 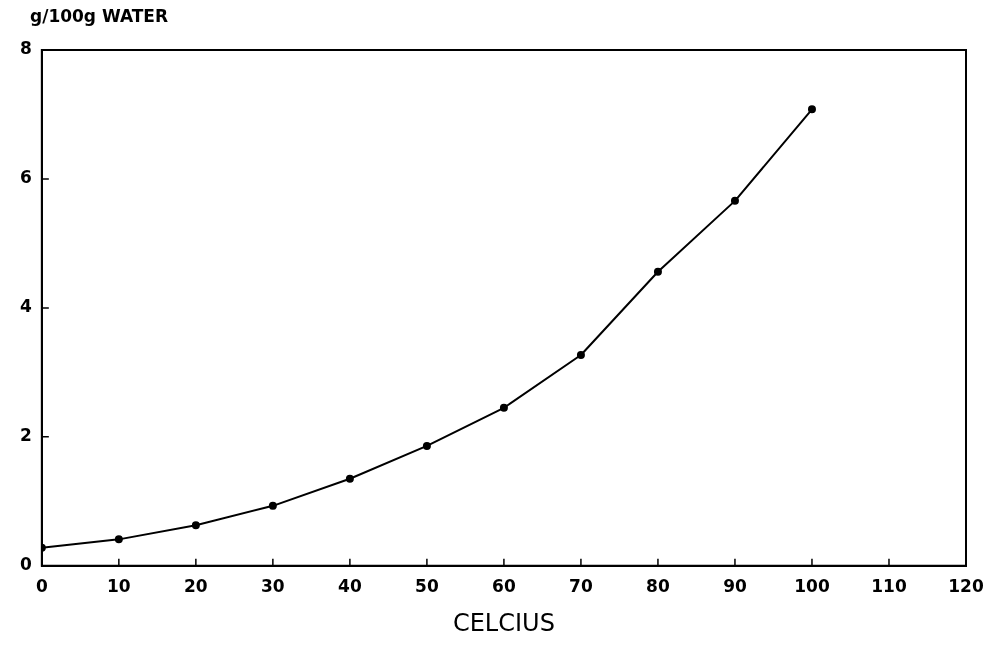 What do you see at coordinates (196, 586) in the screenshot?
I see `x-tick-label: 20` at bounding box center [196, 586].